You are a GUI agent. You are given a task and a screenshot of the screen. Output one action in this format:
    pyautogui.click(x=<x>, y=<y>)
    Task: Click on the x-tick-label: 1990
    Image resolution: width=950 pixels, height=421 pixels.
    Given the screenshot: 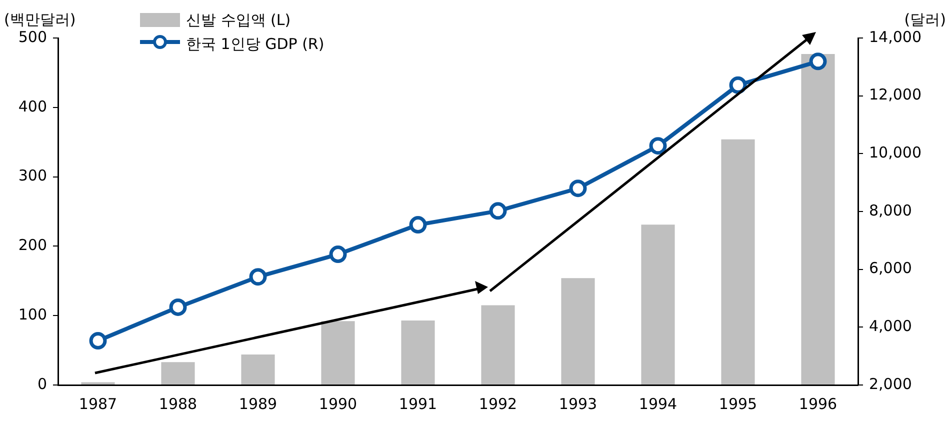 What is the action you would take?
    pyautogui.click(x=338, y=403)
    